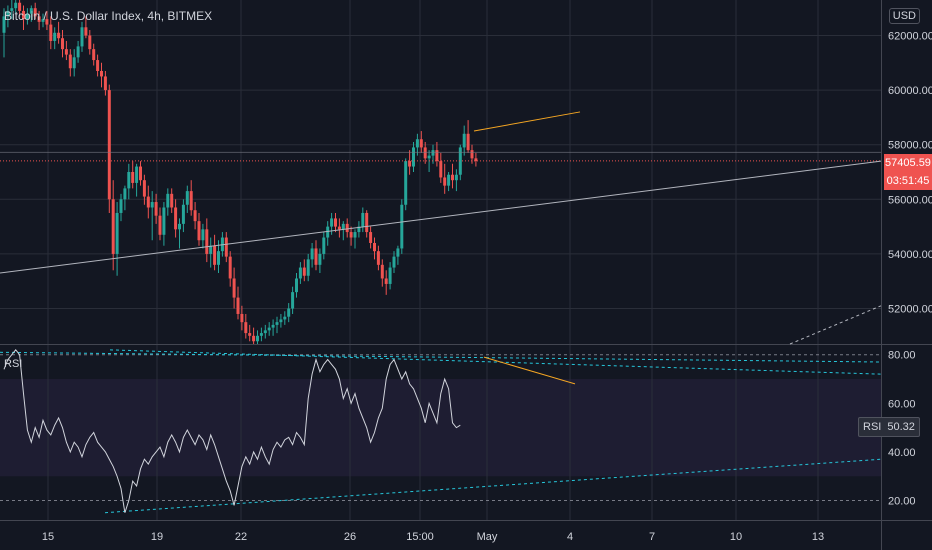 The height and width of the screenshot is (550, 932). What do you see at coordinates (904, 16) in the screenshot?
I see `currency-badge: USD` at bounding box center [904, 16].